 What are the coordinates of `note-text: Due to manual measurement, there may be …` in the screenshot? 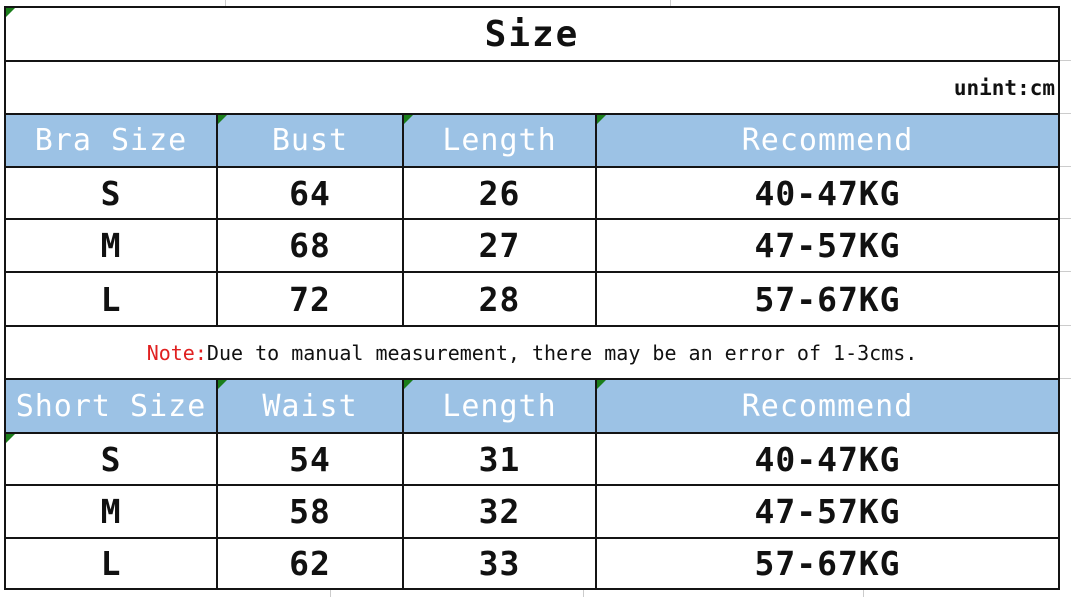 It's located at (562, 352).